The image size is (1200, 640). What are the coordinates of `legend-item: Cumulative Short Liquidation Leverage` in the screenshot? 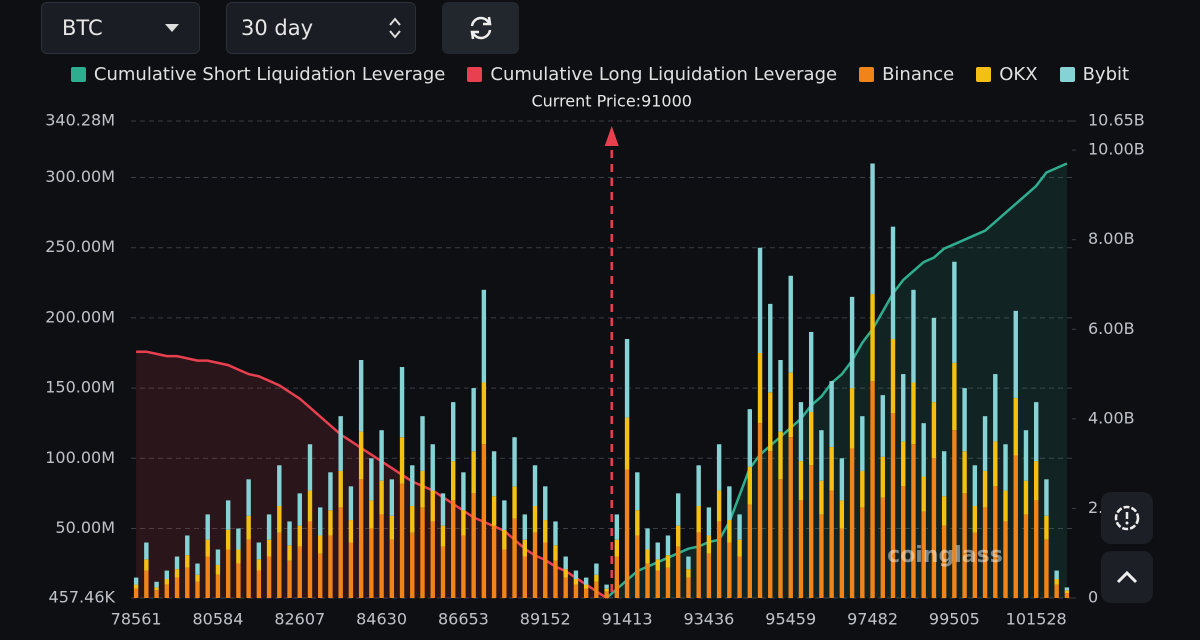 It's located at (258, 74).